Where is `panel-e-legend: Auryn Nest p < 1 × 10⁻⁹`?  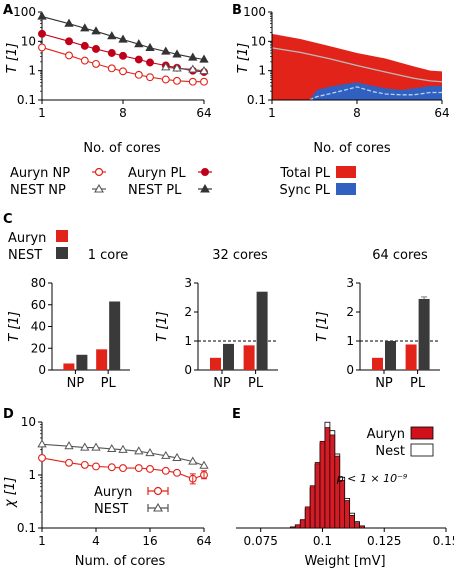
panel-e-legend: Auryn Nest p < 1 × 10⁻⁹ is located at coordinates (385, 455).